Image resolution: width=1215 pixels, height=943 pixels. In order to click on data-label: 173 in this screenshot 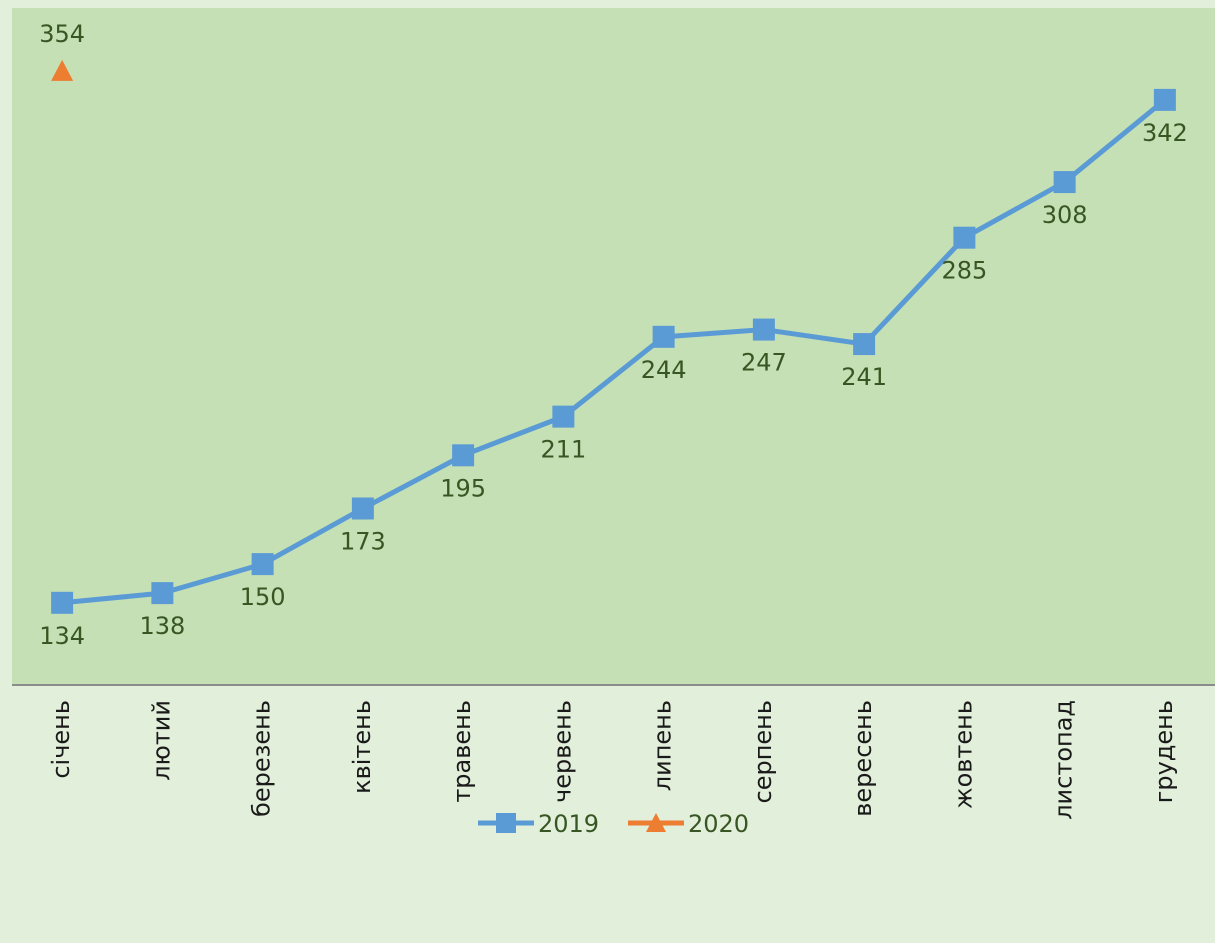, I will do `click(363, 541)`.